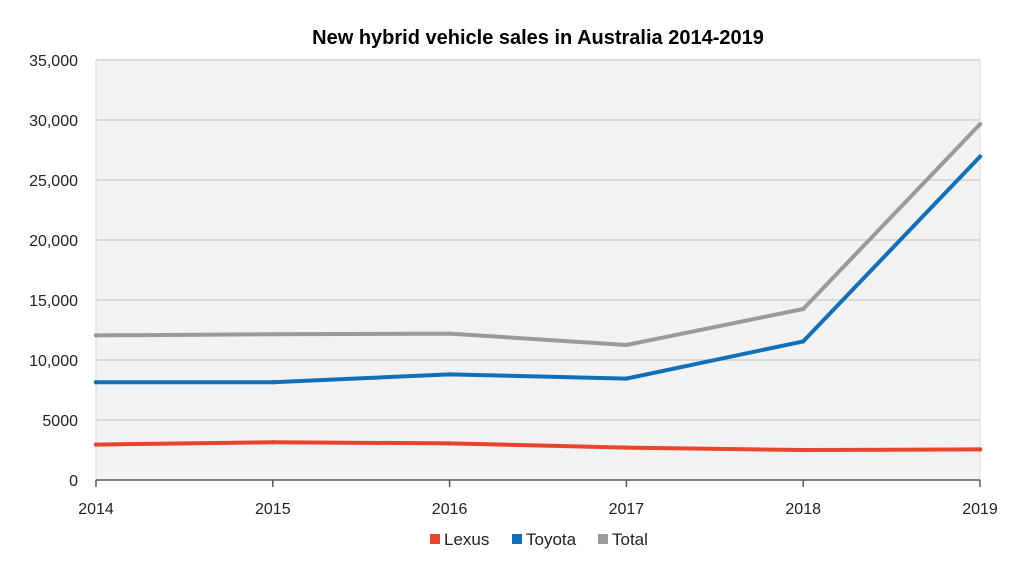 The width and height of the screenshot is (1024, 571). Describe the element at coordinates (603, 539) in the screenshot. I see `legend-swatch-total` at that location.